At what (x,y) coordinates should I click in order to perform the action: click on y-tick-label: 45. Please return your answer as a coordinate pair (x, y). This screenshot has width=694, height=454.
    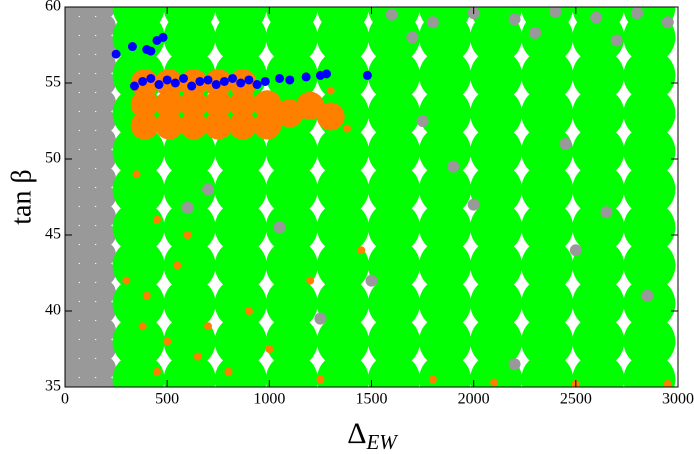
    Looking at the image, I should click on (53, 234).